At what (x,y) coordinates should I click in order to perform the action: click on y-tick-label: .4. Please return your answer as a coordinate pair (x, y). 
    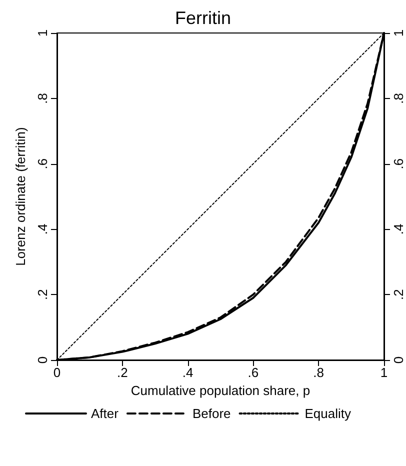
    Looking at the image, I should click on (42, 229).